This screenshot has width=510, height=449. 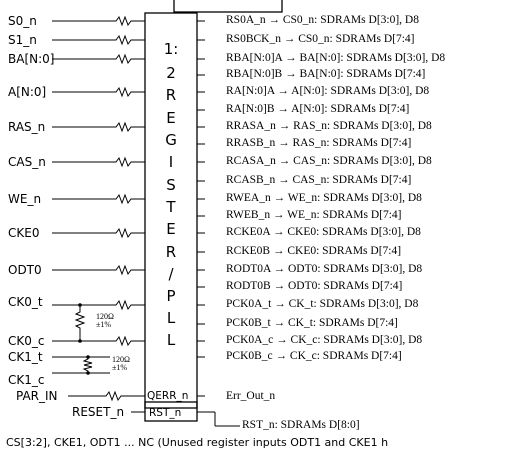 What do you see at coordinates (171, 296) in the screenshot?
I see `chip-label-char: P` at bounding box center [171, 296].